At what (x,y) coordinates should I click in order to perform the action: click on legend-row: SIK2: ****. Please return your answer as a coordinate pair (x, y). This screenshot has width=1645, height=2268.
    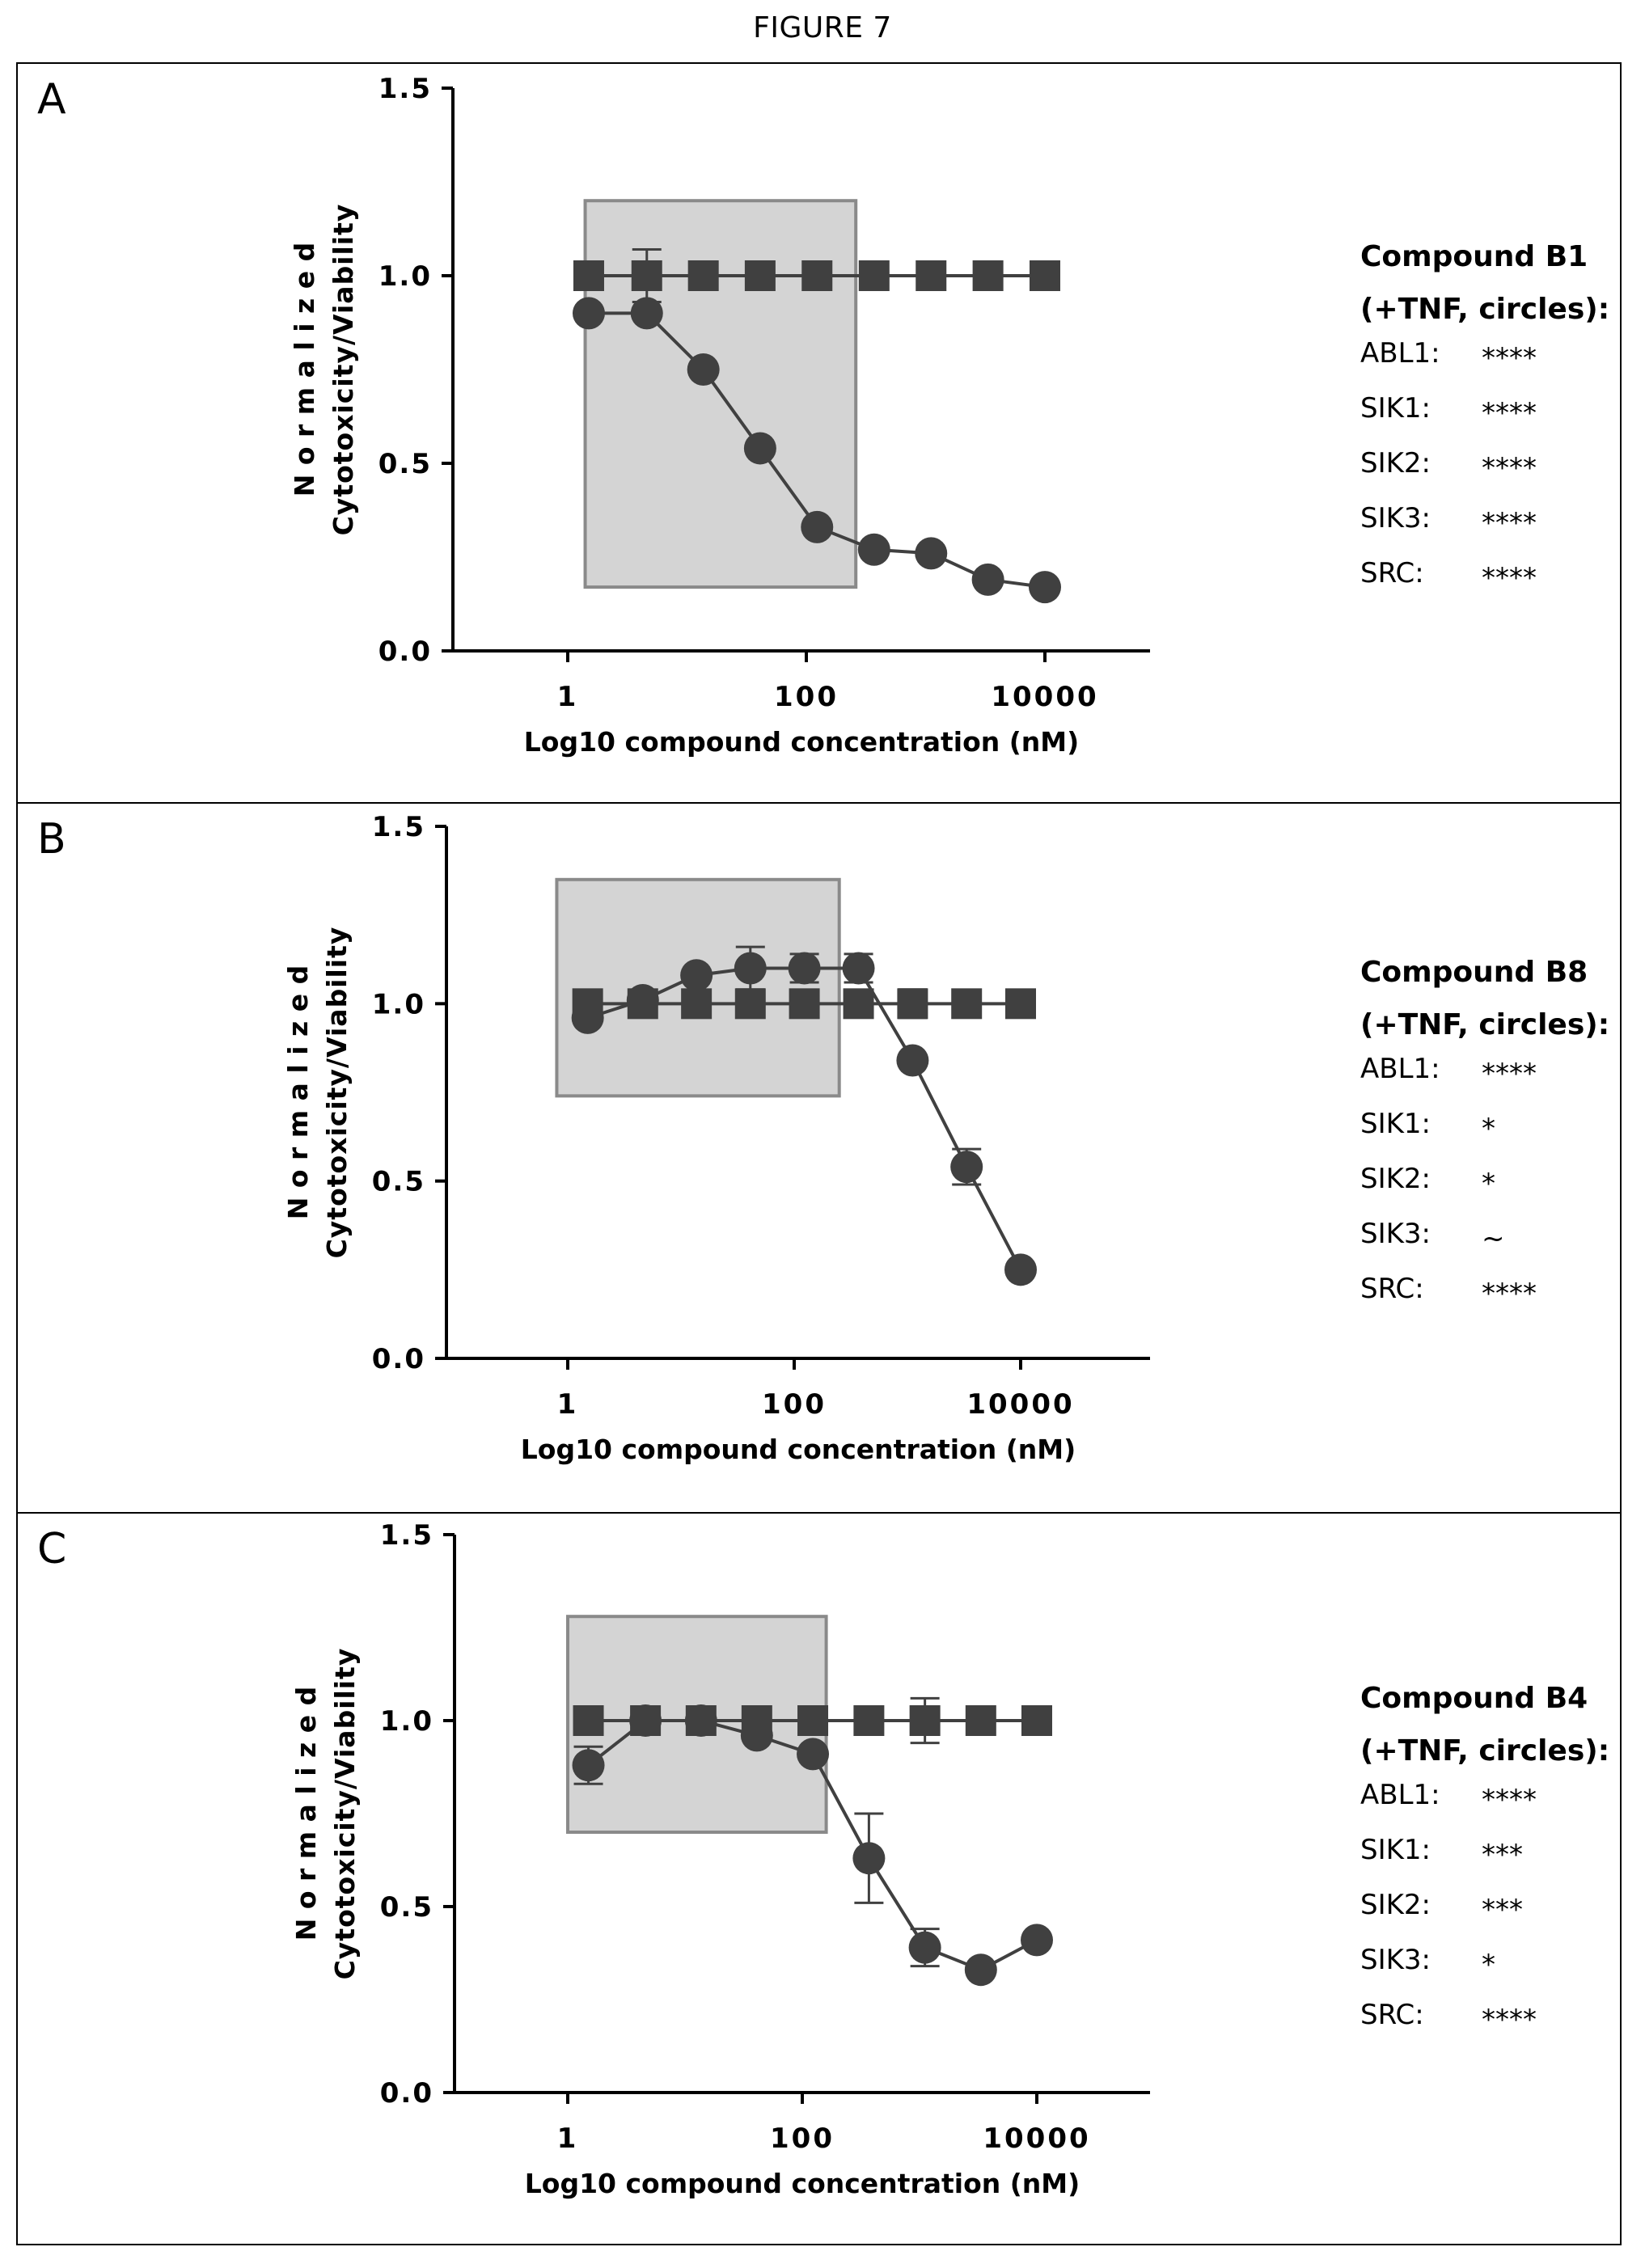
    Looking at the image, I should click on (1484, 463).